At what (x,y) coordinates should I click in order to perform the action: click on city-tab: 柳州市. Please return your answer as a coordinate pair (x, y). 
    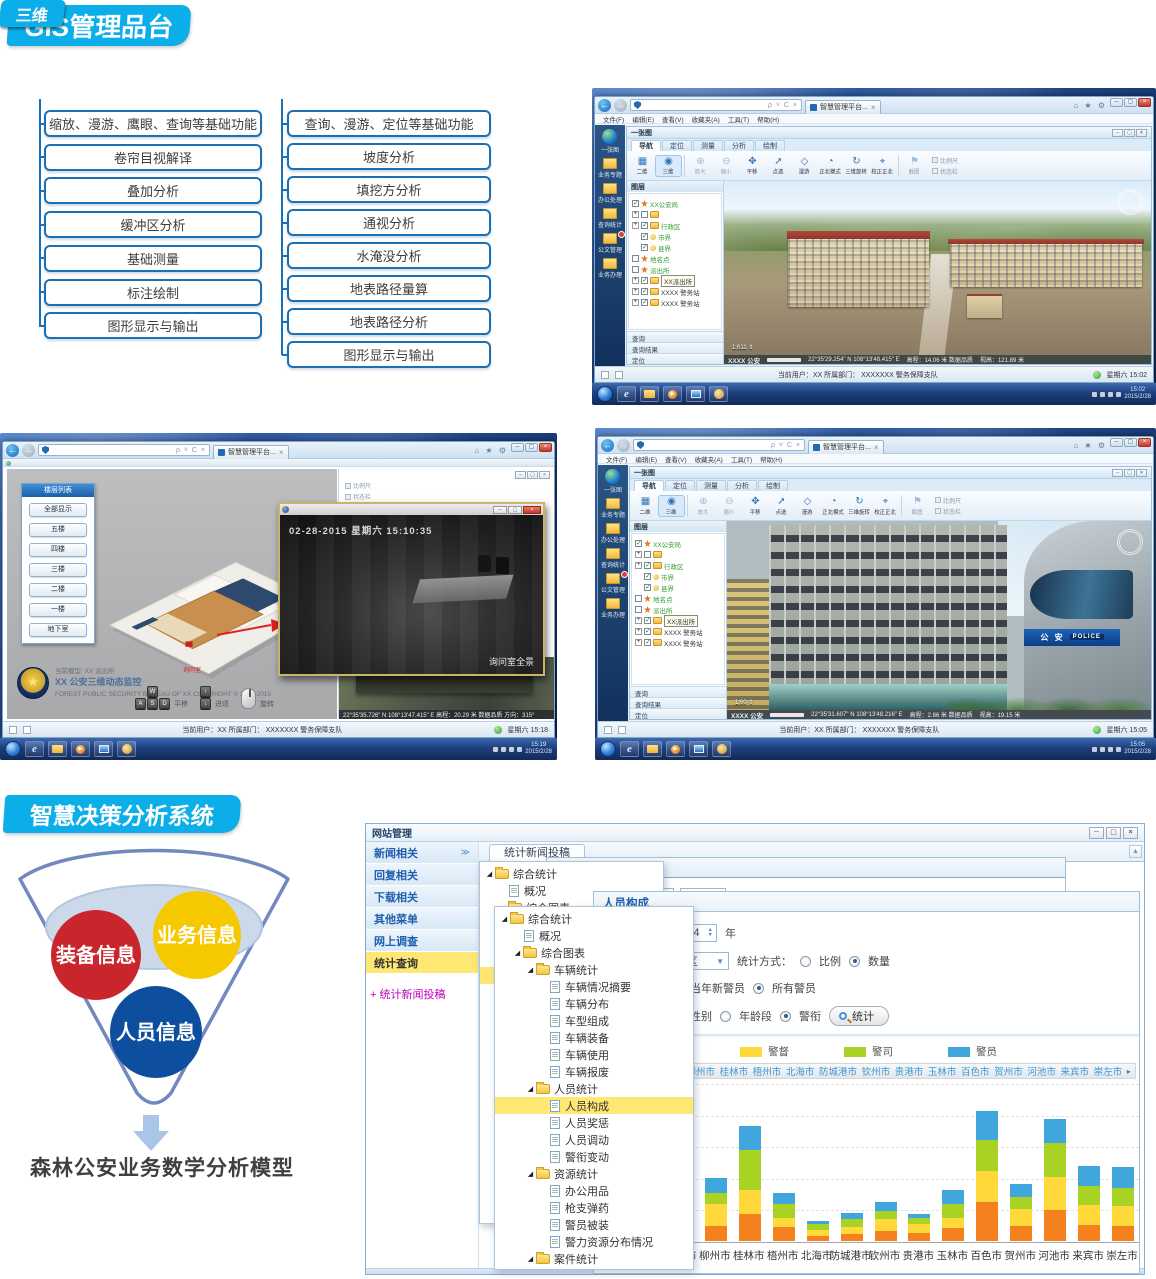
    Looking at the image, I should click on (700, 1072).